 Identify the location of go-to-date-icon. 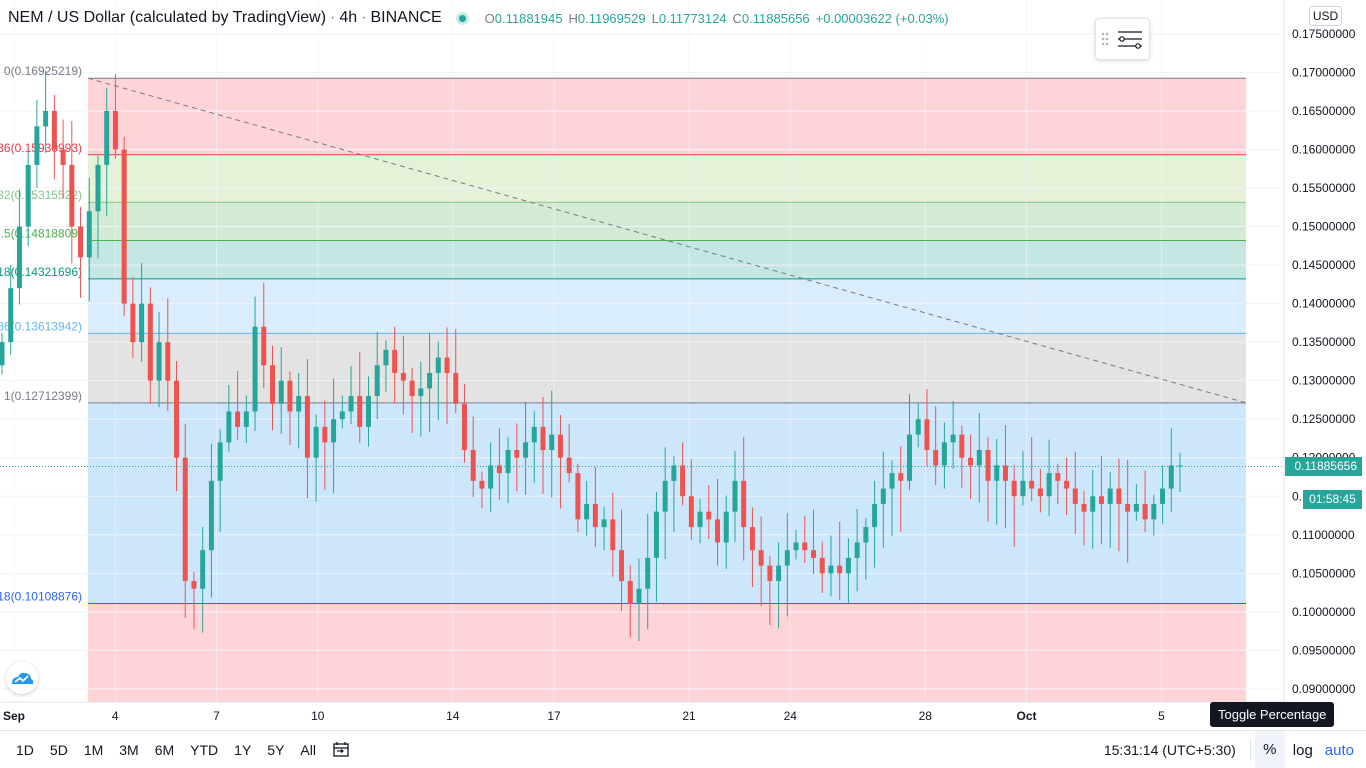
(341, 750).